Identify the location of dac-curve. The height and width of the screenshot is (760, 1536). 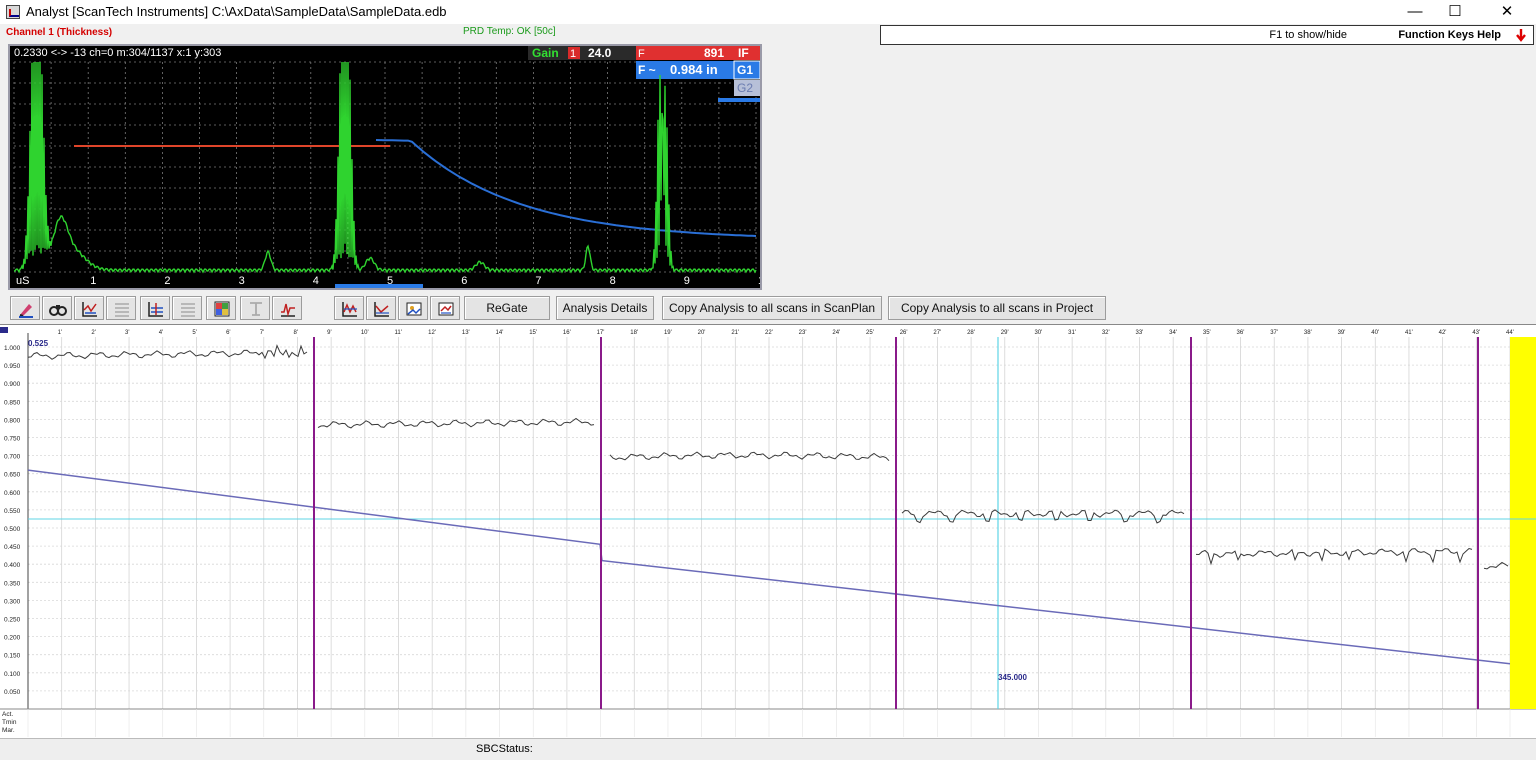
(566, 188).